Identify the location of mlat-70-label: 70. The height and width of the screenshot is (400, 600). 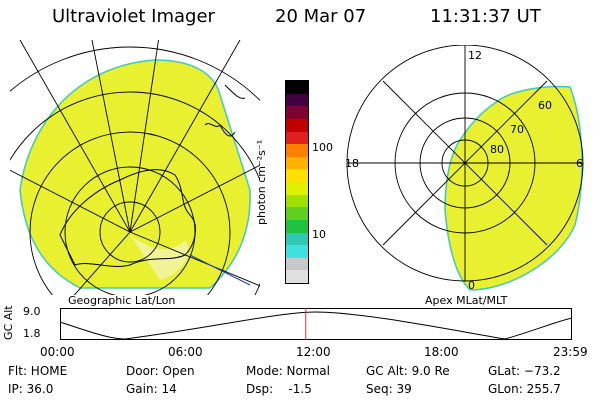
(517, 129).